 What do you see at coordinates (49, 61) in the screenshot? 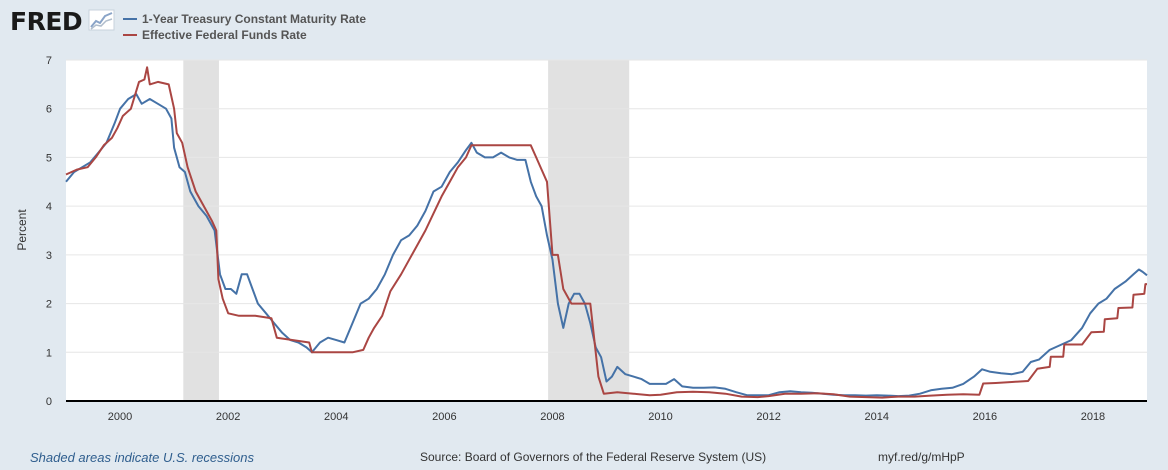
I see `y-tick-label-7: 7` at bounding box center [49, 61].